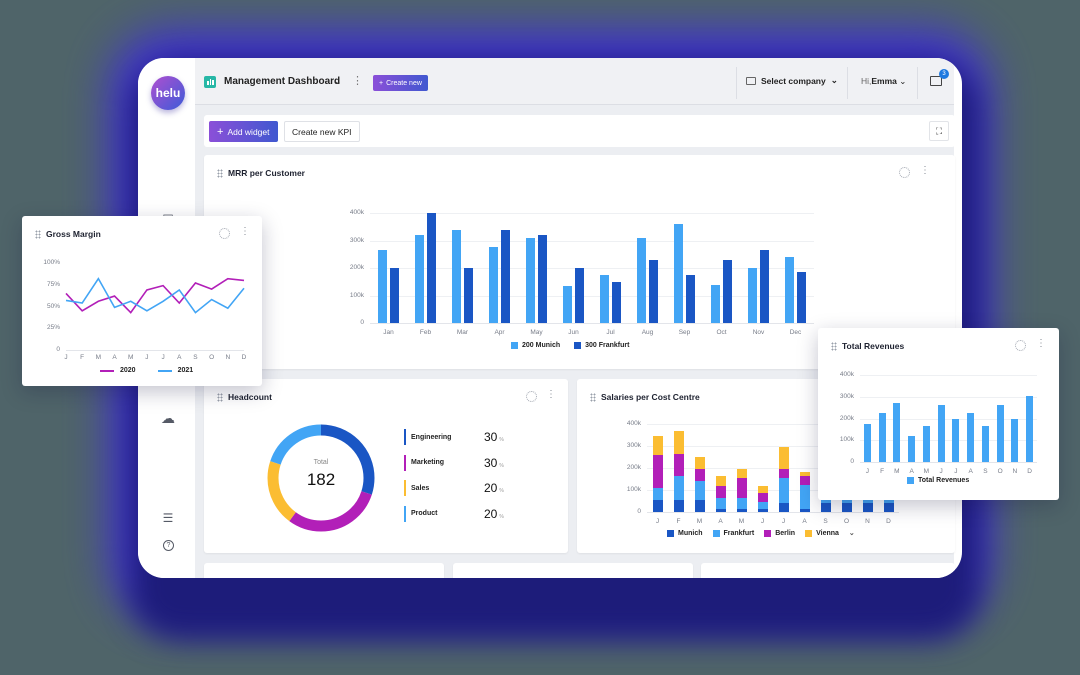  What do you see at coordinates (107, 370) in the screenshot?
I see `legend-line` at bounding box center [107, 370].